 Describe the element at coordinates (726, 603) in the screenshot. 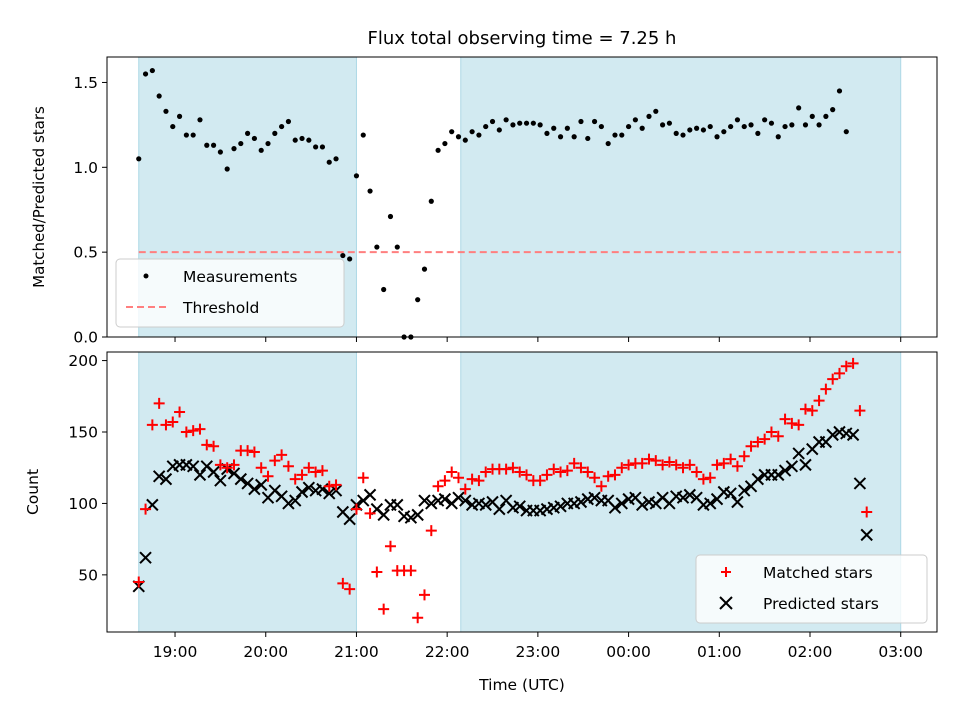

I see `legend-predicted-marker` at that location.